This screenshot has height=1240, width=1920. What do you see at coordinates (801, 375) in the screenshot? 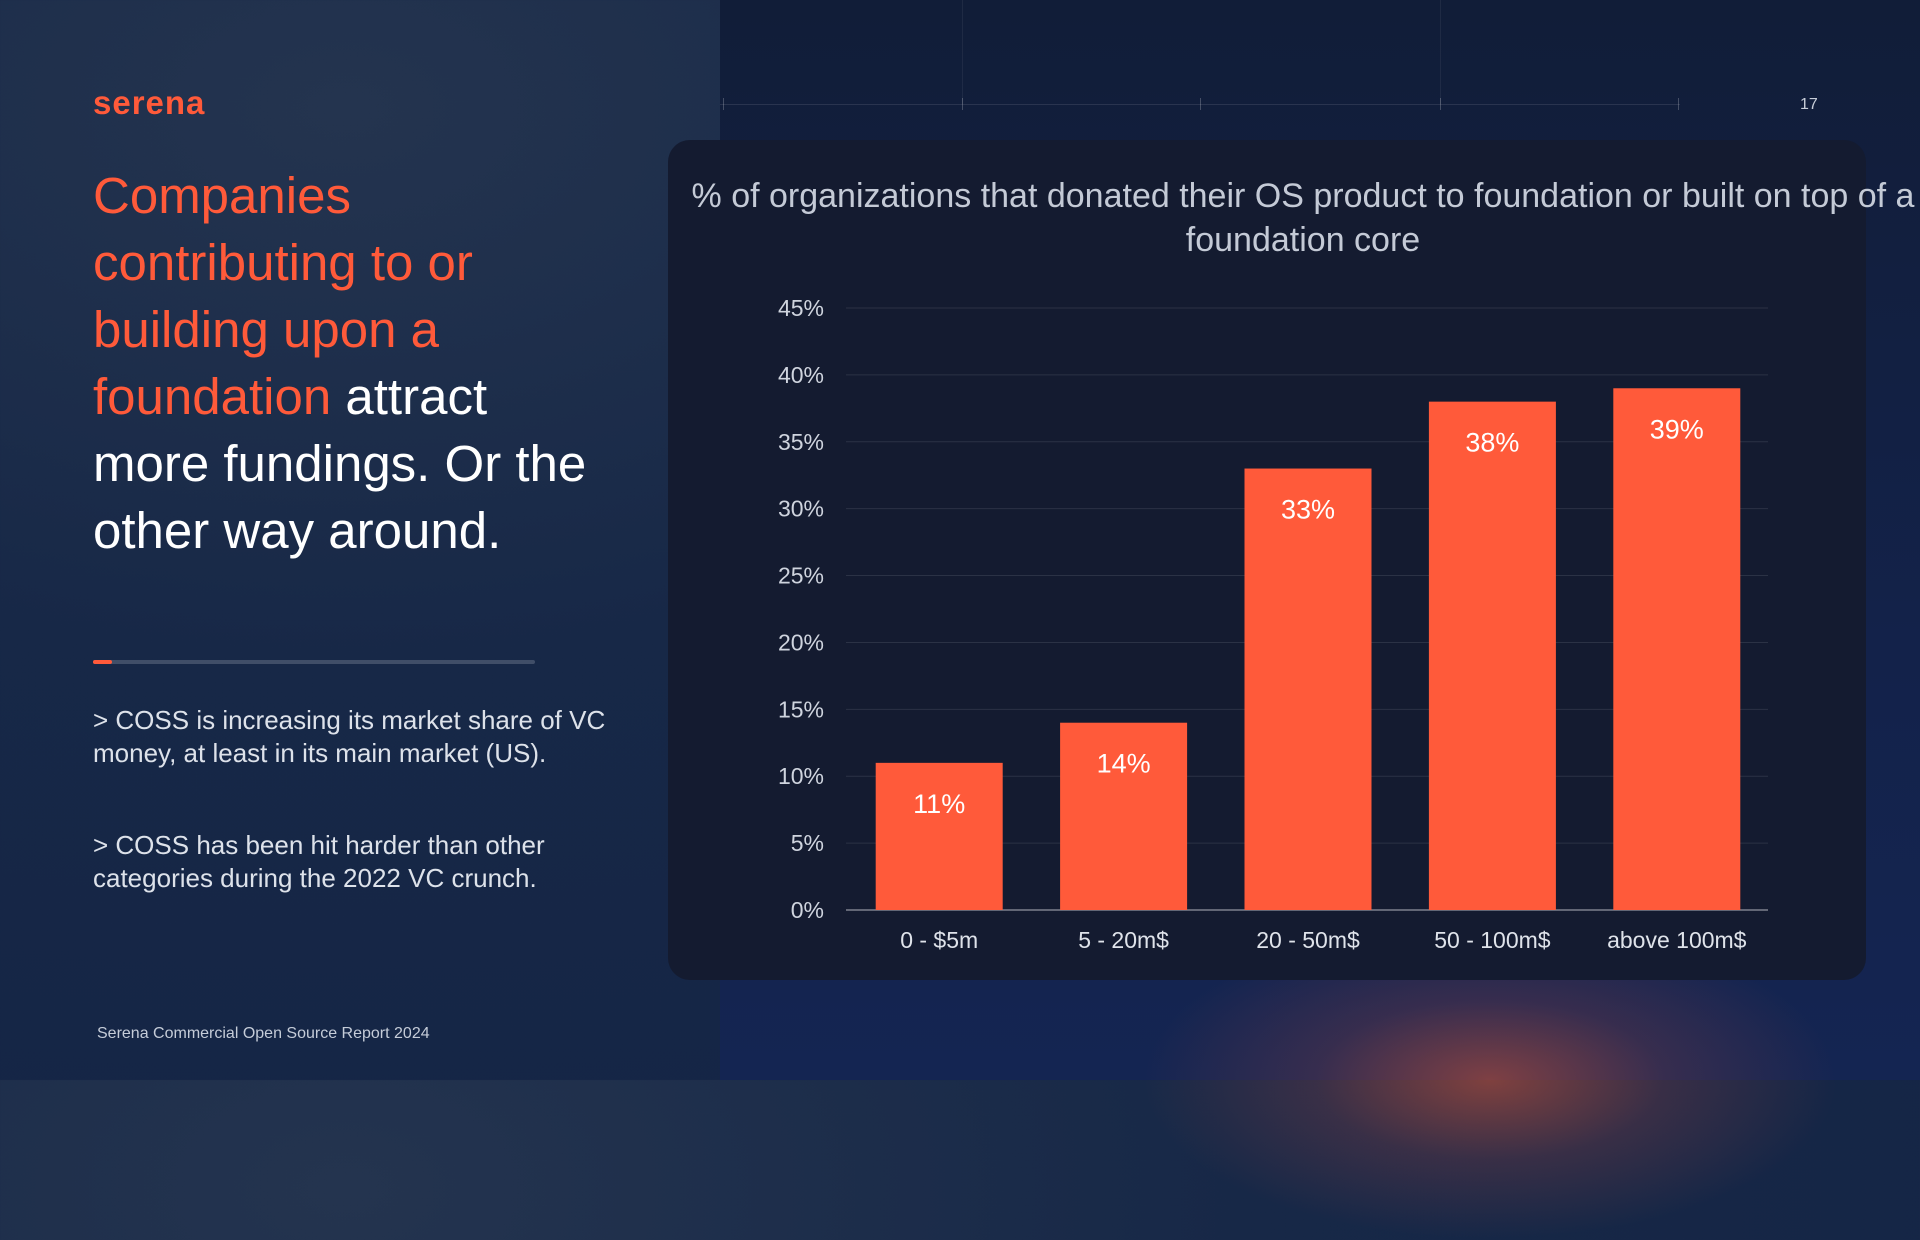
I see `y-tick-label: 40%` at bounding box center [801, 375].